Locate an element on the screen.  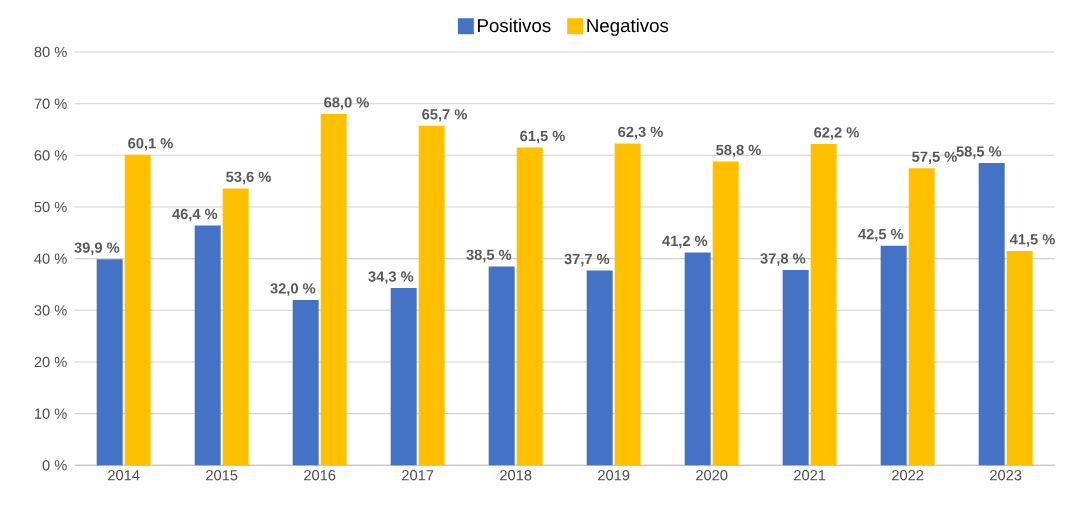
data-label: 37,7 % is located at coordinates (587, 260).